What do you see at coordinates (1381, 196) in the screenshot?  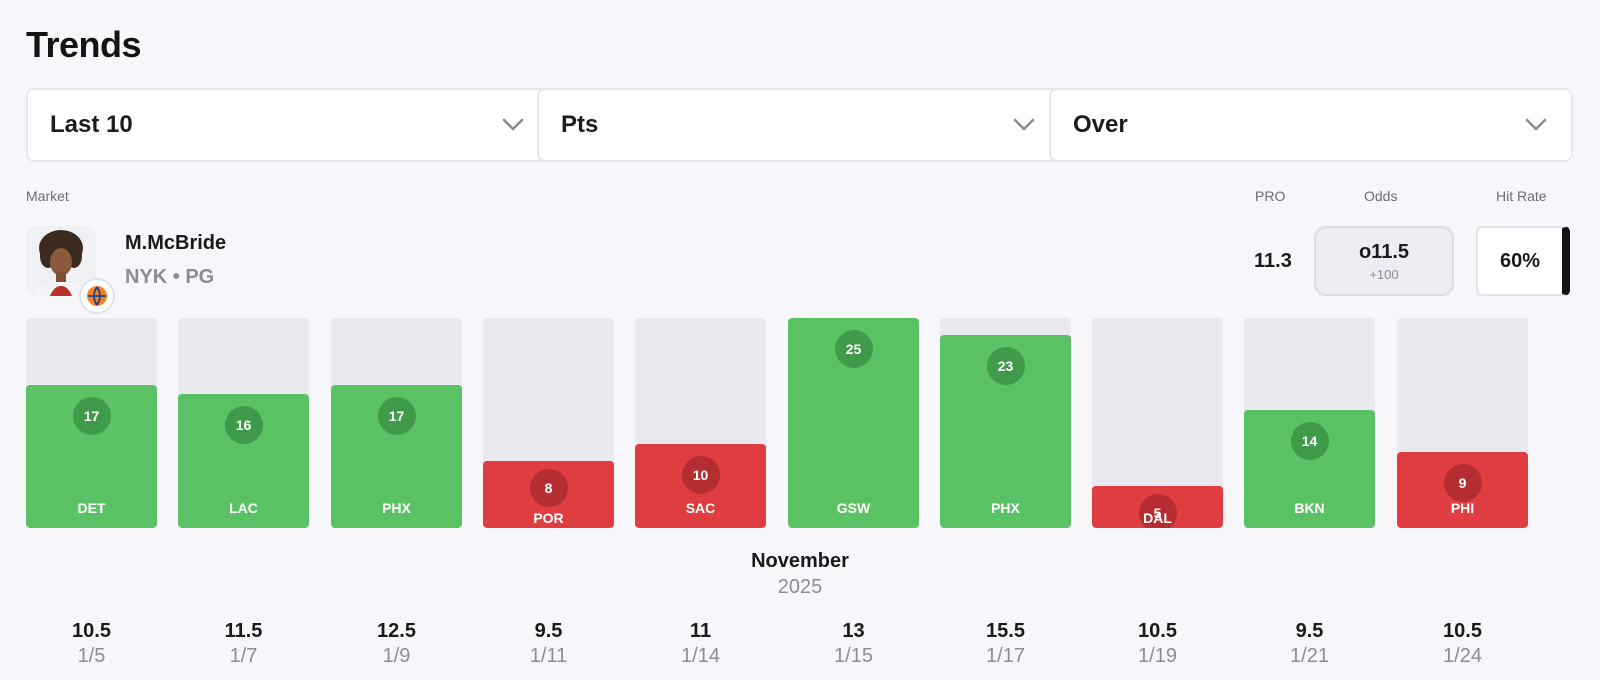 I see `odds-label: Odds` at bounding box center [1381, 196].